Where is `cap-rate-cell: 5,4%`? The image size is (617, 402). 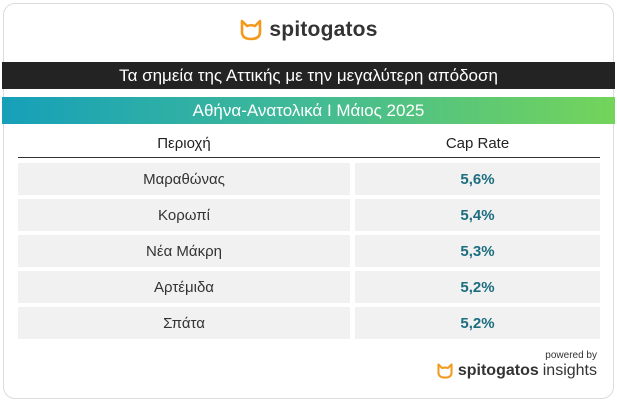 cap-rate-cell: 5,4% is located at coordinates (477, 215).